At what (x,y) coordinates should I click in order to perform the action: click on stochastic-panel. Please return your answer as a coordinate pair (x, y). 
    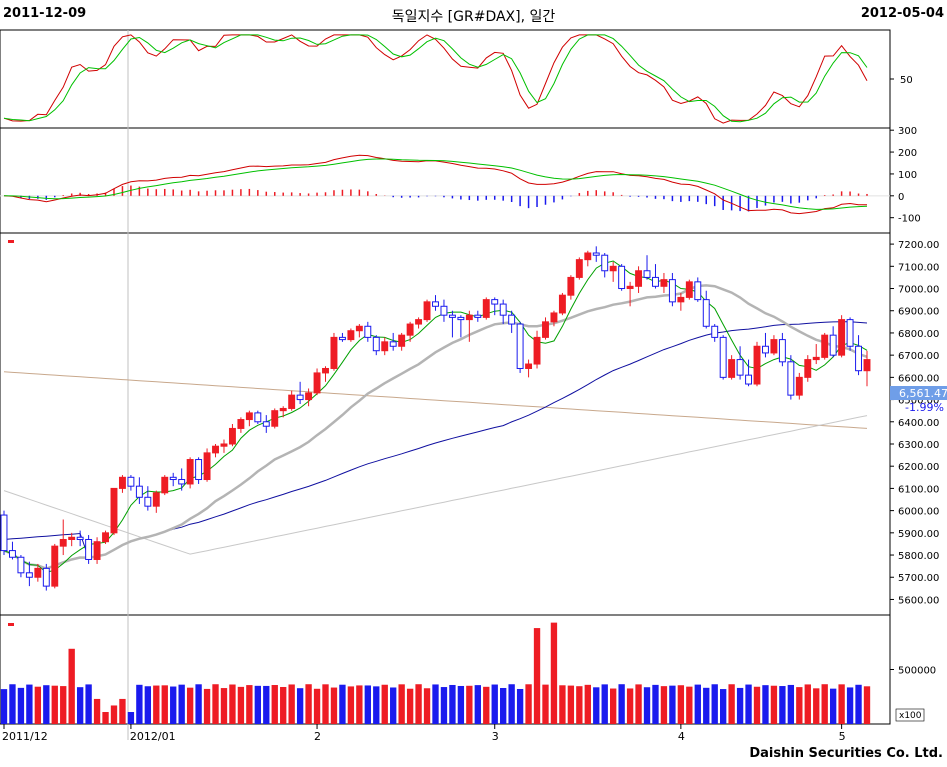
    Looking at the image, I should click on (435, 79).